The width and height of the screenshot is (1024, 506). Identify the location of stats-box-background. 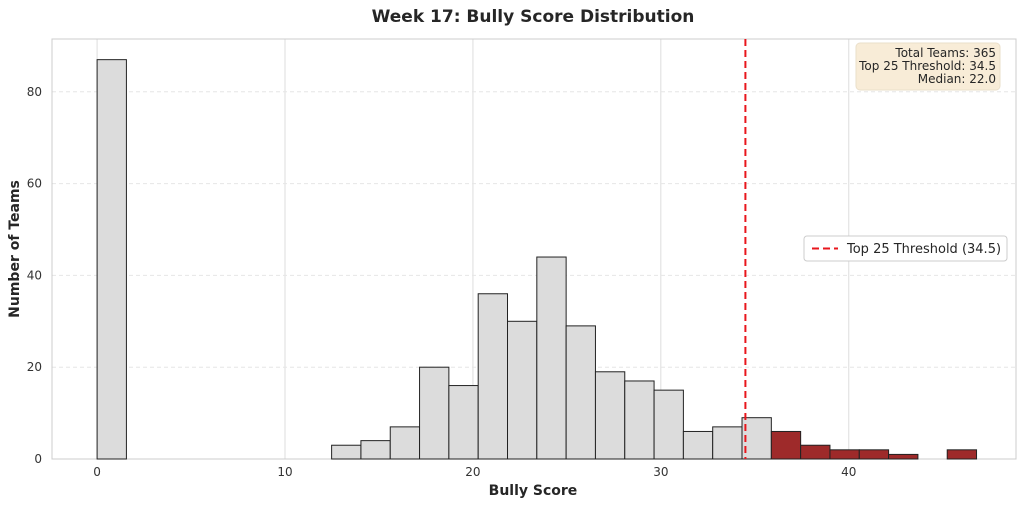
(928, 66).